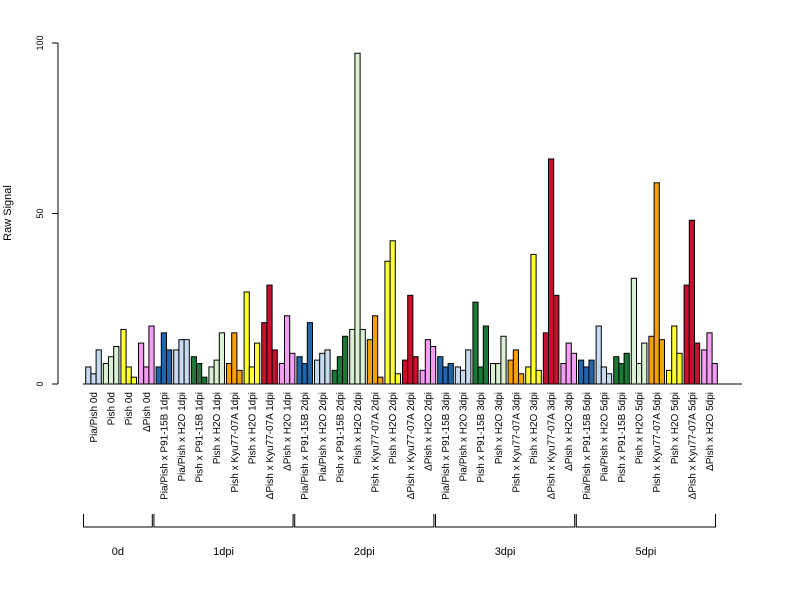 The height and width of the screenshot is (600, 800). What do you see at coordinates (223, 552) in the screenshot?
I see `group-label: 1dpi` at bounding box center [223, 552].